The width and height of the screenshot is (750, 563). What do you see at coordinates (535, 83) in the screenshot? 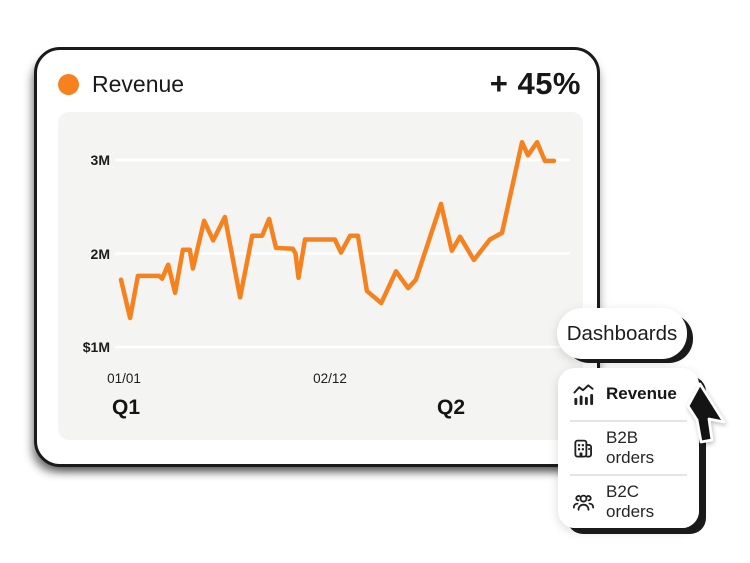
I see `delta-value: + 45%` at bounding box center [535, 83].